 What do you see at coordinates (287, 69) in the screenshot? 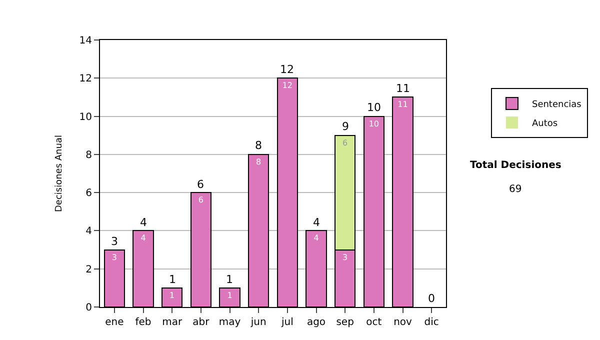
I see `total-label: 12` at bounding box center [287, 69].